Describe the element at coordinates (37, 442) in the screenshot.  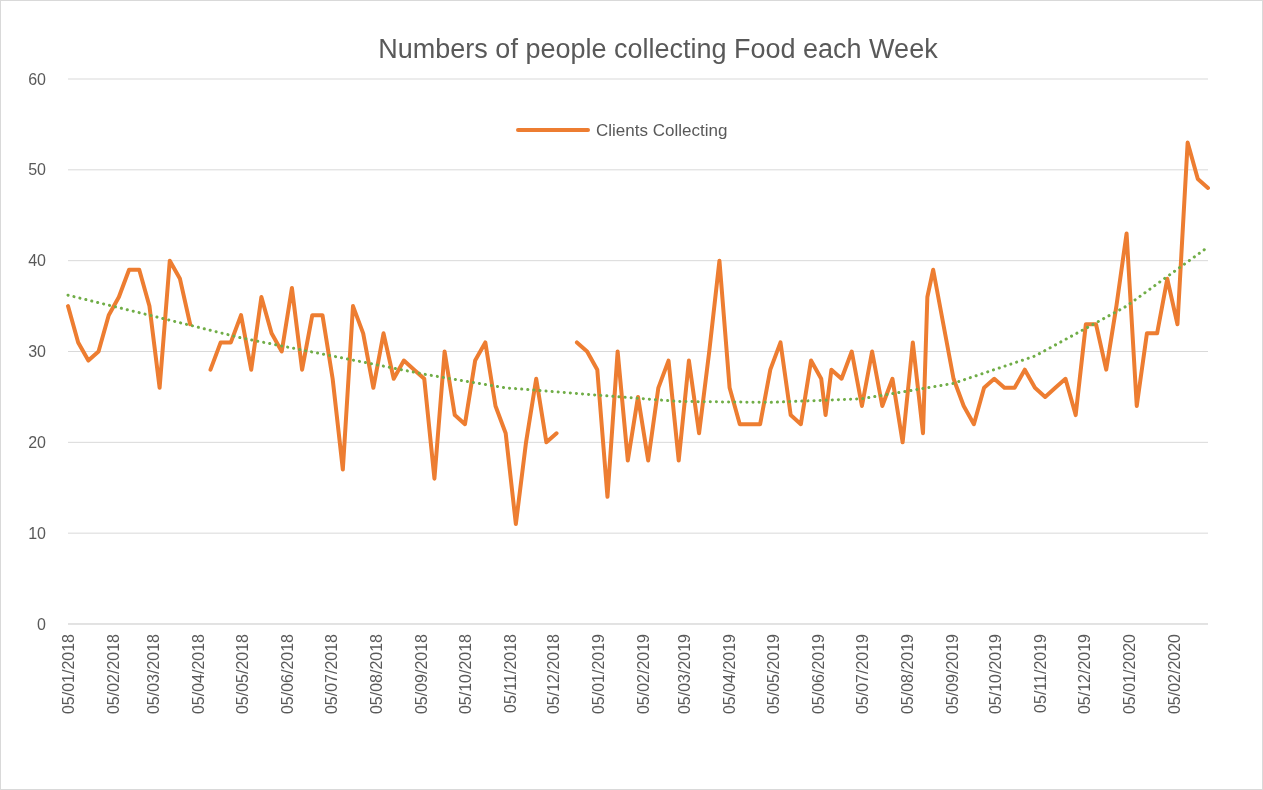
I see `y-tick-label: 20` at that location.